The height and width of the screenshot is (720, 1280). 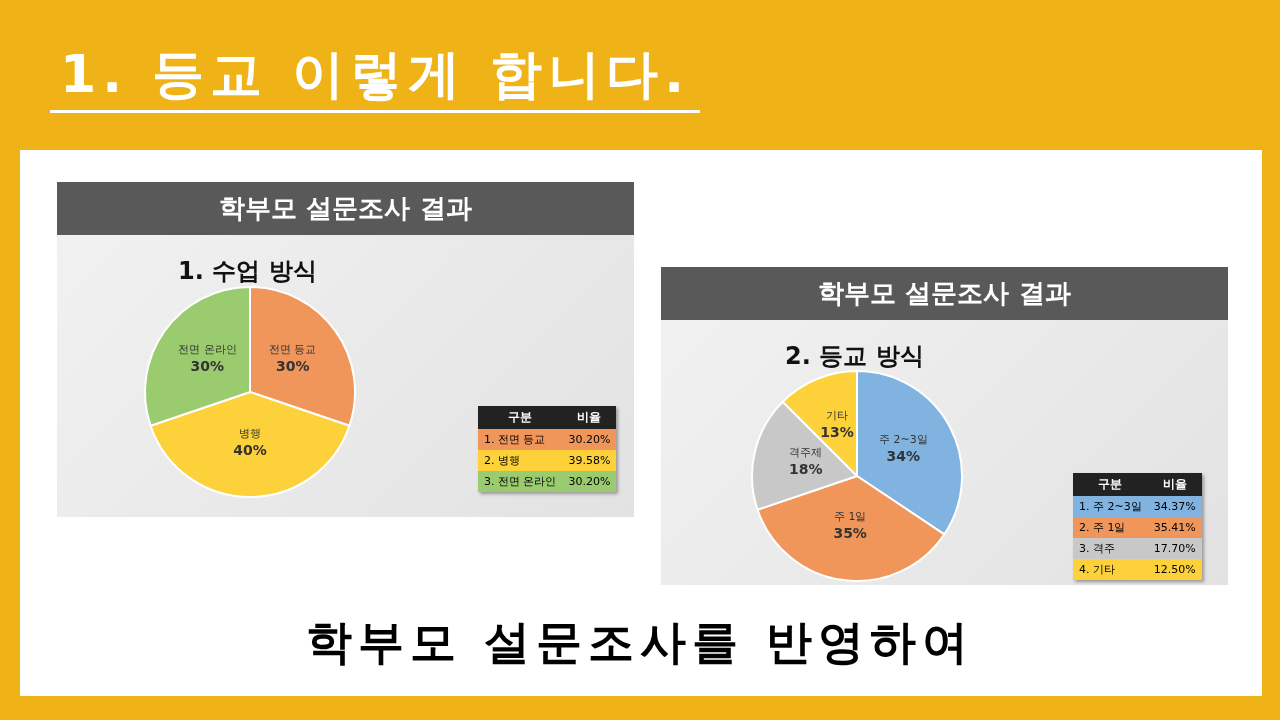 What do you see at coordinates (1174, 549) in the screenshot?
I see `text: 17.70%` at bounding box center [1174, 549].